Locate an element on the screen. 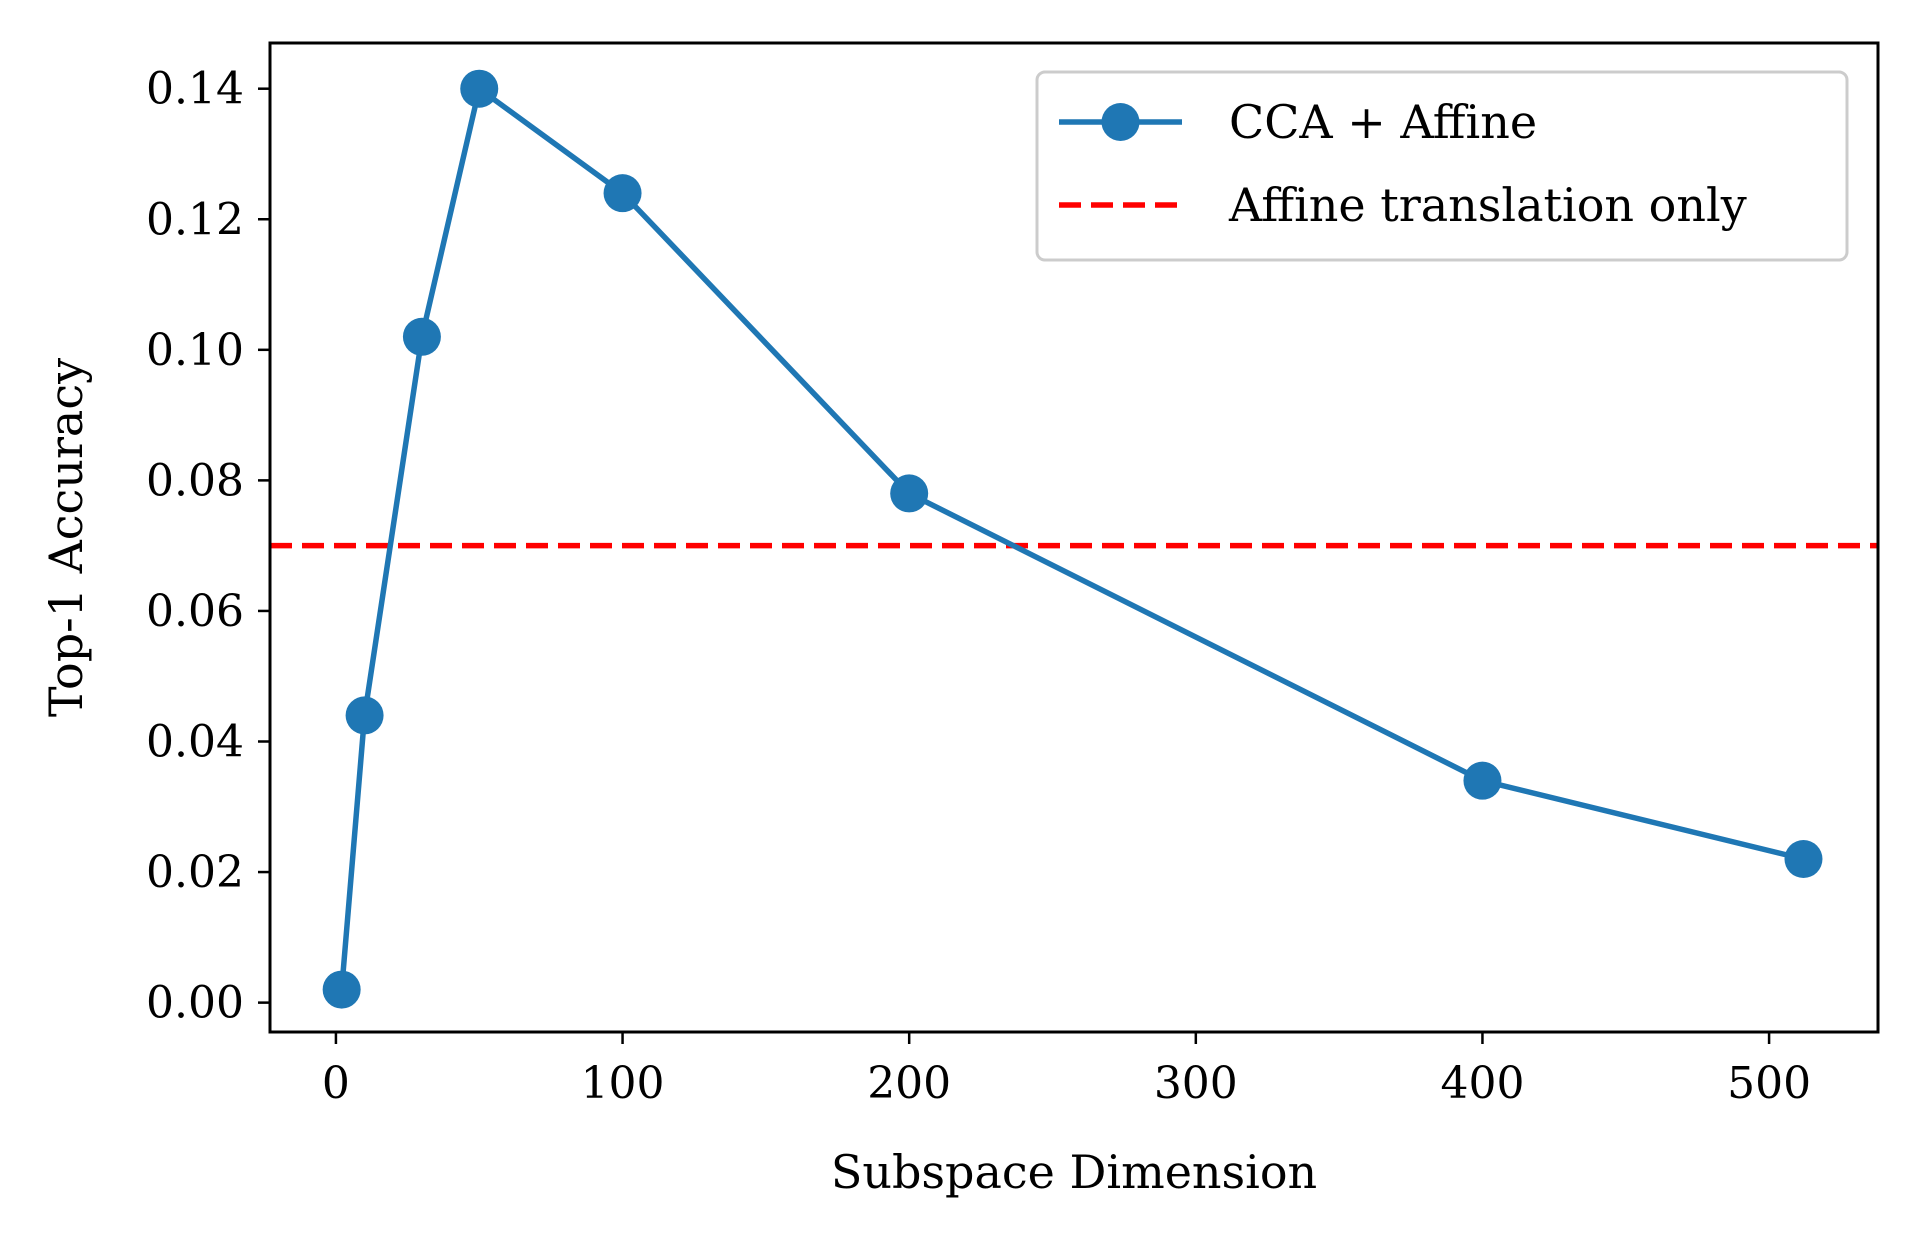 The width and height of the screenshot is (1905, 1237). y-tick-label: 0.06 is located at coordinates (195, 611).